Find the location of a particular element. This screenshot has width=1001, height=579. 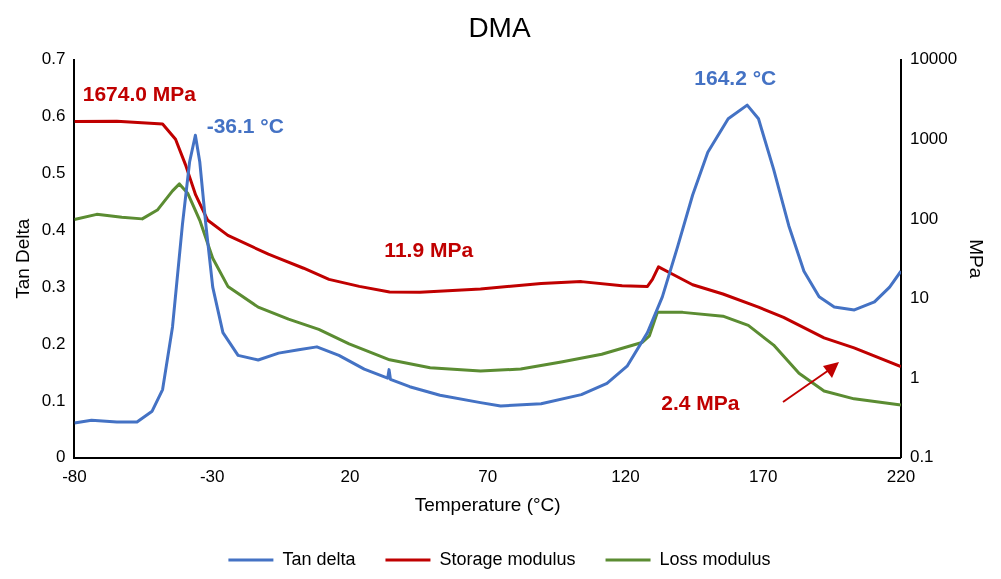

y-tick-label: 0 is located at coordinates (60, 457).